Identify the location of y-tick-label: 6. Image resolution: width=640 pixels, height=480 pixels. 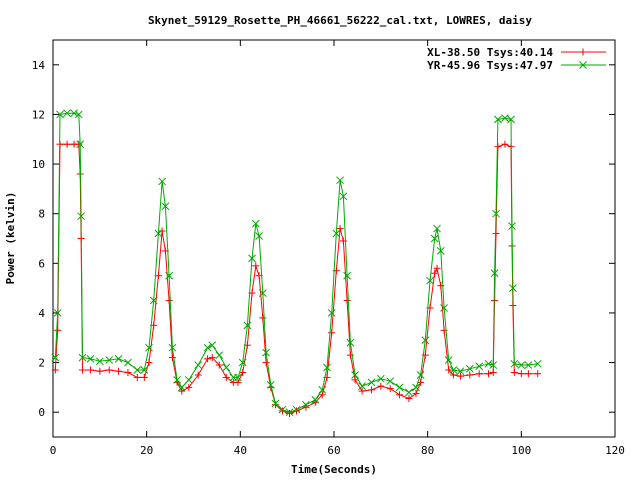
(41, 263).